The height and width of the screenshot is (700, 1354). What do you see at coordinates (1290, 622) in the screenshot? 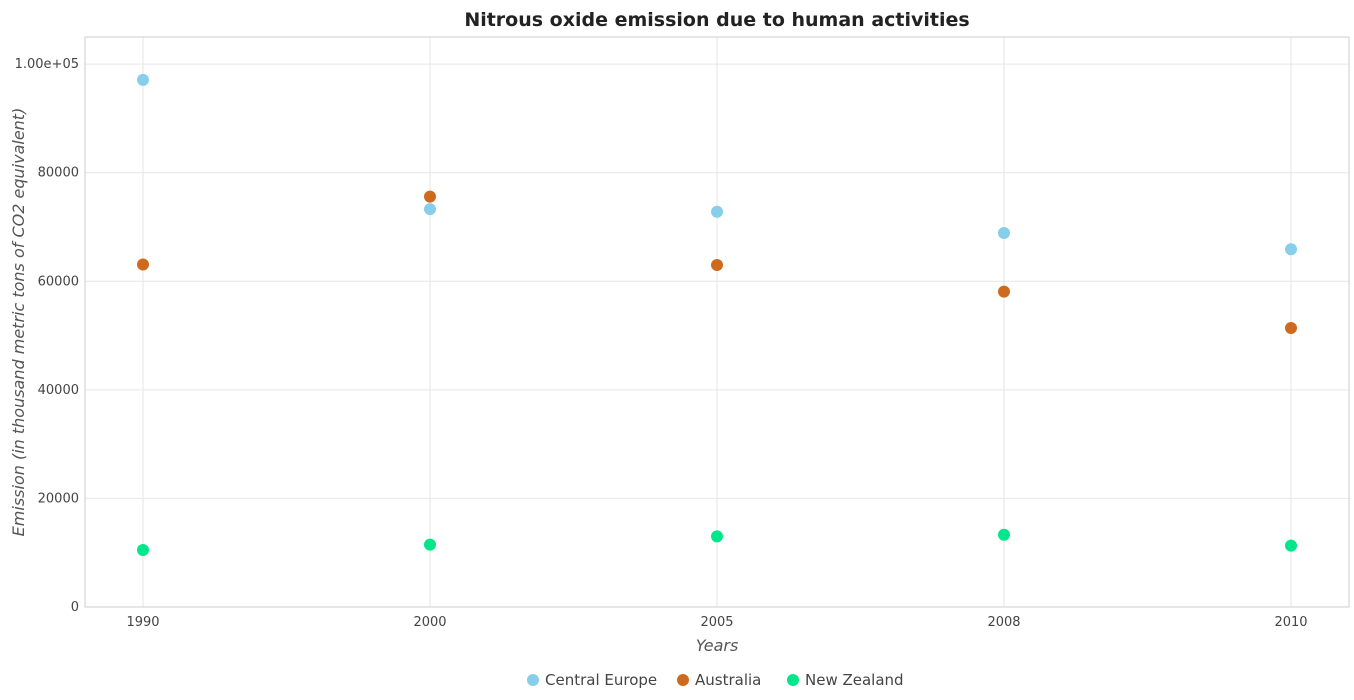
I see `x-tick-label: 2010` at bounding box center [1290, 622].